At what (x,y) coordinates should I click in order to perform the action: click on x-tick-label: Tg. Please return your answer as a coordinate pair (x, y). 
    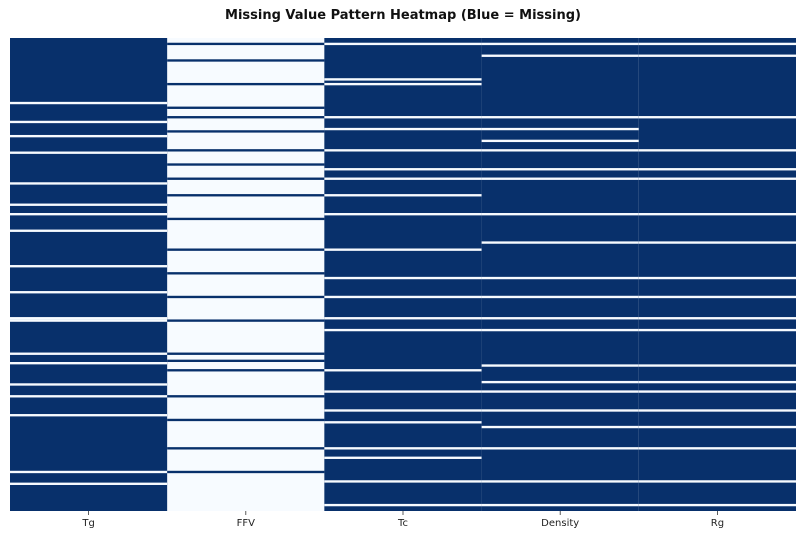
    Looking at the image, I should click on (87, 523).